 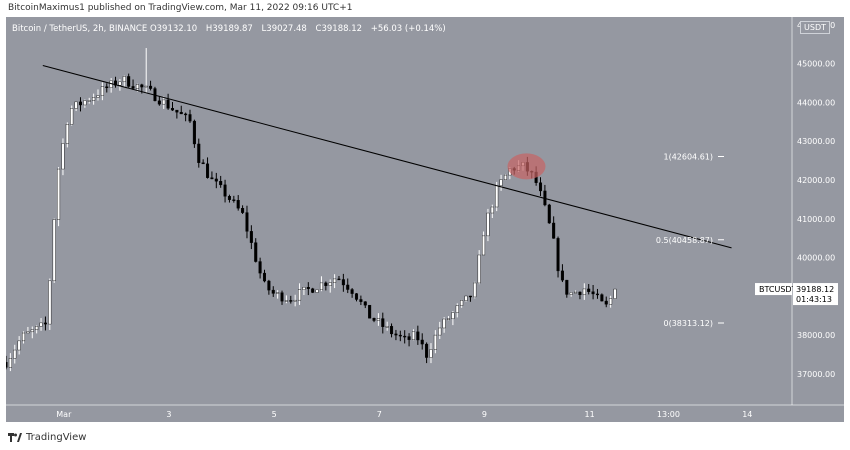 I want to click on x-tick-label: 13:00, so click(x=668, y=414).